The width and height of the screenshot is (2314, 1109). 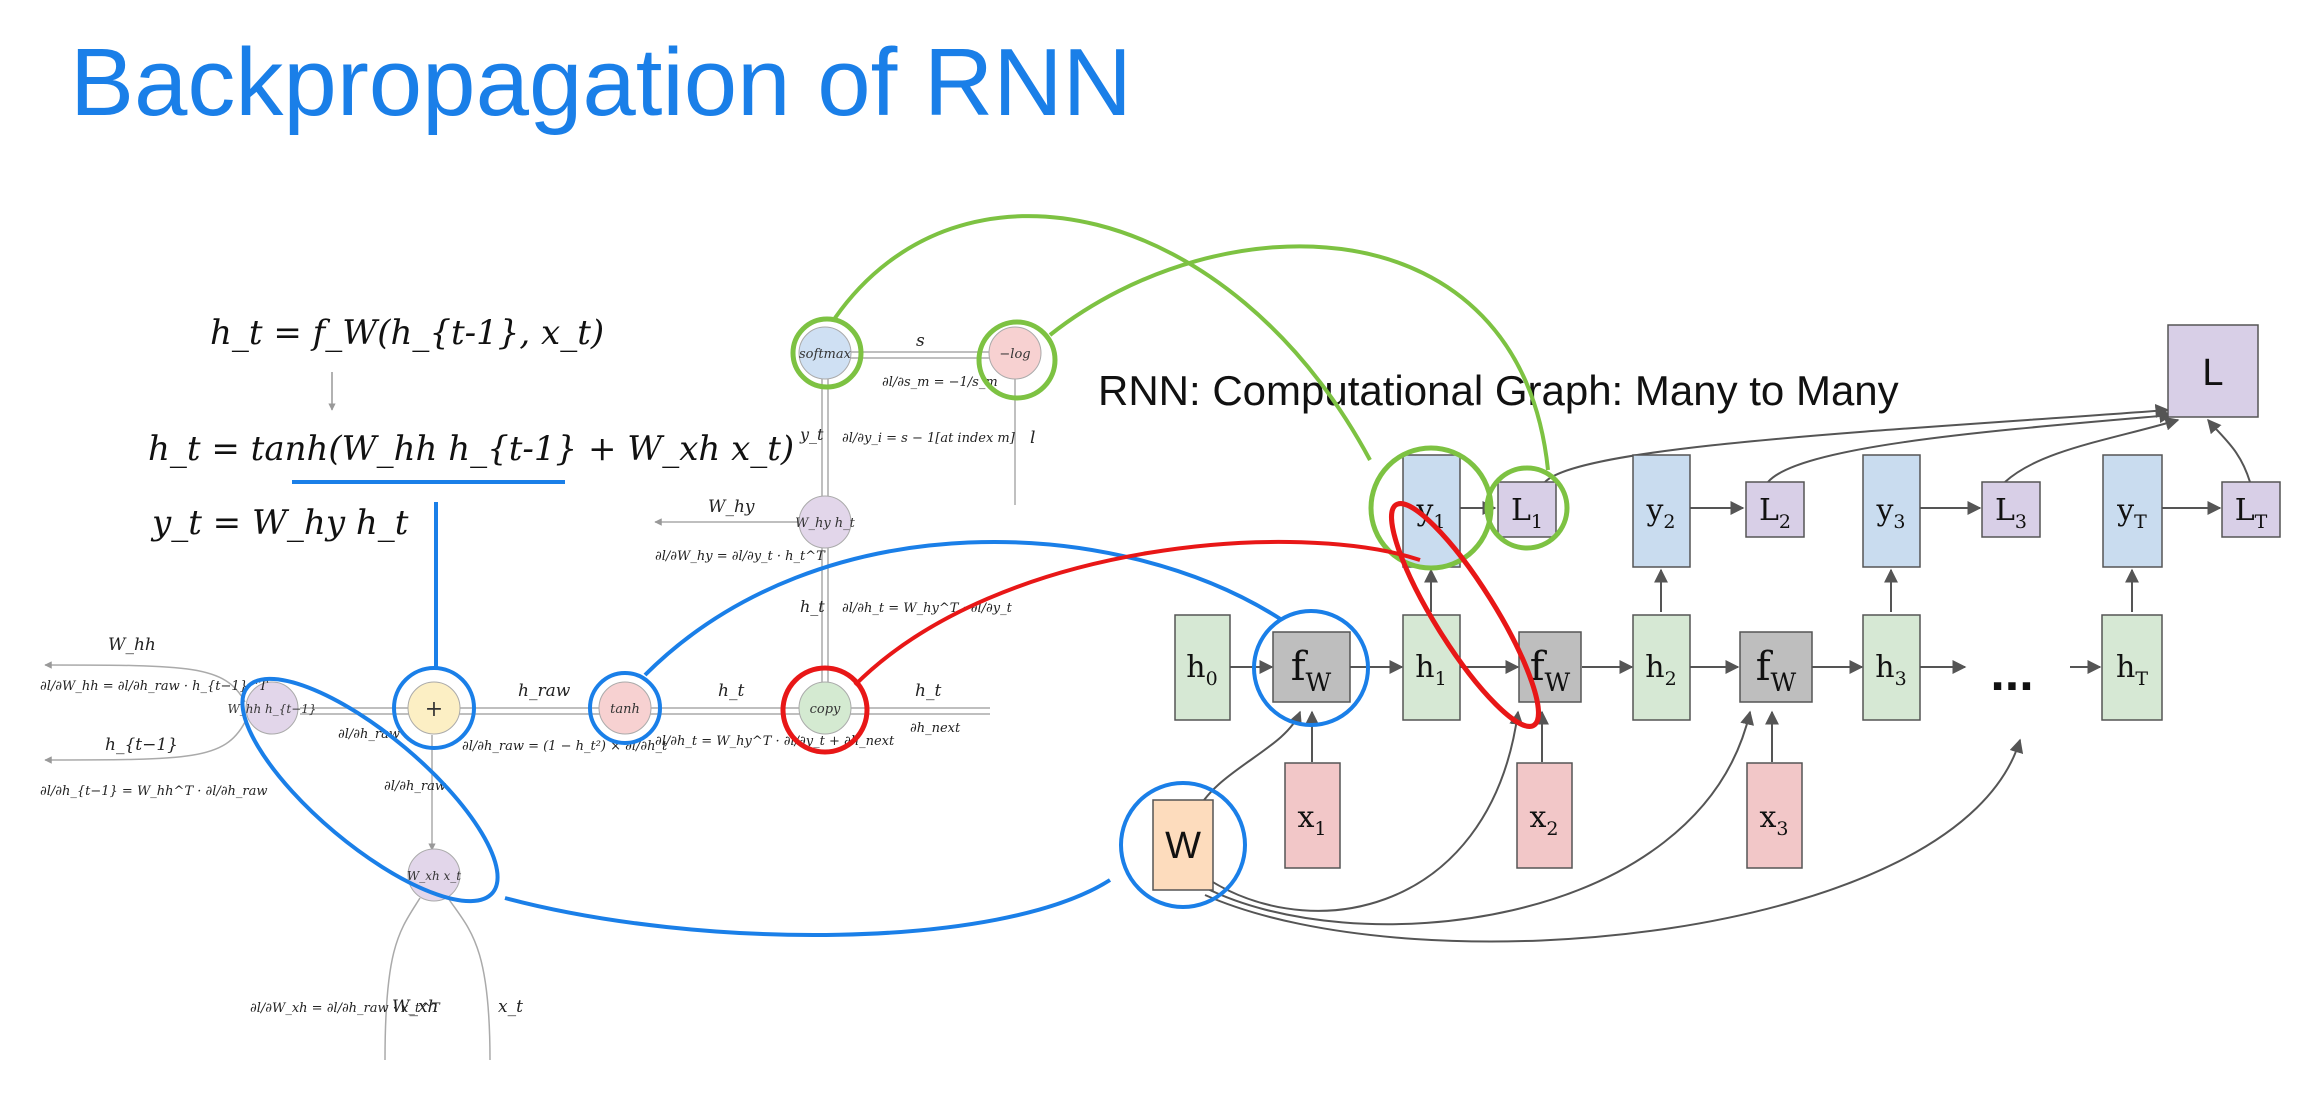 I want to click on LT-box, so click(x=2251, y=509).